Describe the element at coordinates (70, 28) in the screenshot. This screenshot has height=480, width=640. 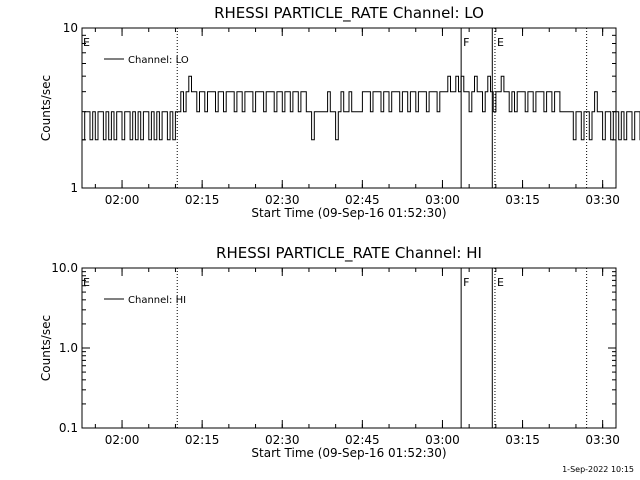
I see `y-tick-label: 10` at that location.